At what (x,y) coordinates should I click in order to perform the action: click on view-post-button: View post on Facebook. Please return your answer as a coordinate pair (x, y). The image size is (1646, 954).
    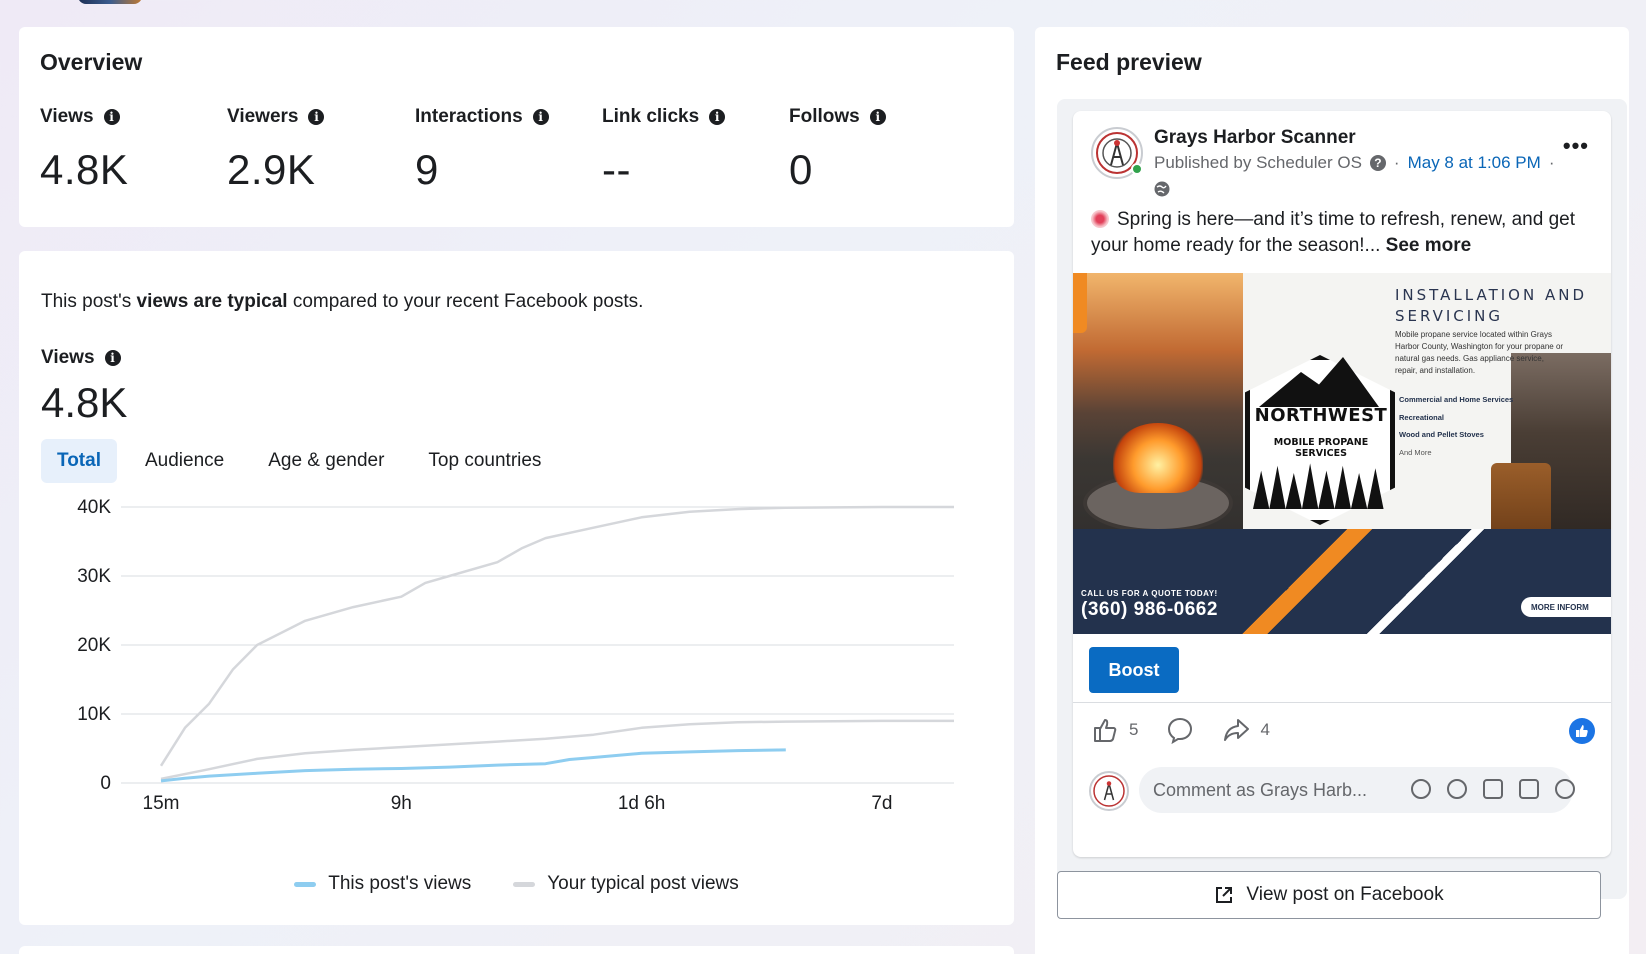
    Looking at the image, I should click on (1329, 895).